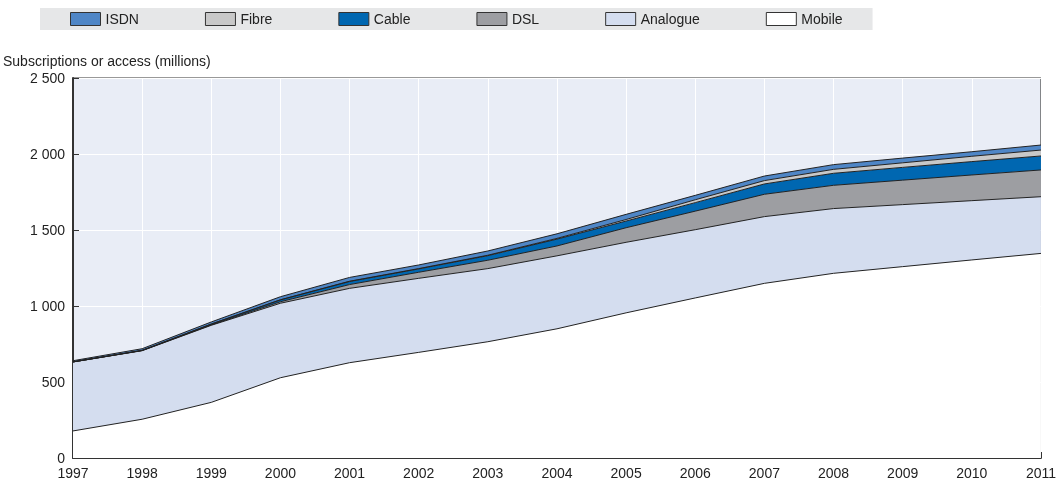 Image resolution: width=1059 pixels, height=488 pixels. Describe the element at coordinates (349, 473) in the screenshot. I see `x-tick-label: 2001` at that location.